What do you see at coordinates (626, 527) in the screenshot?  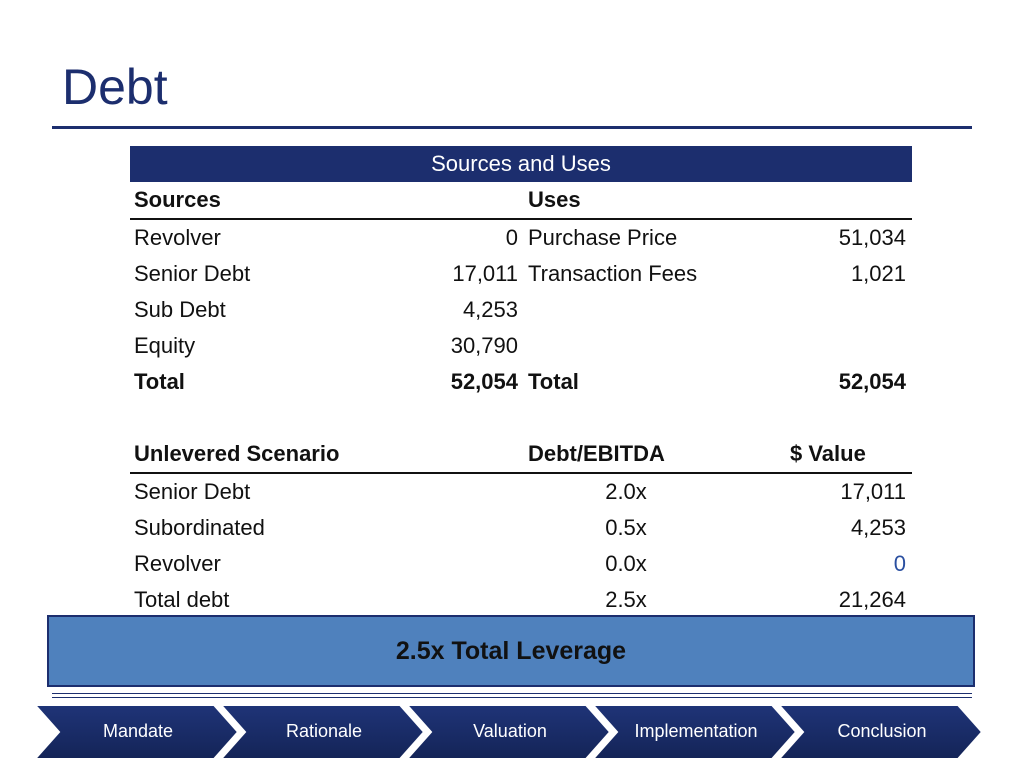 I see `debt-multiple: 0.5x` at bounding box center [626, 527].